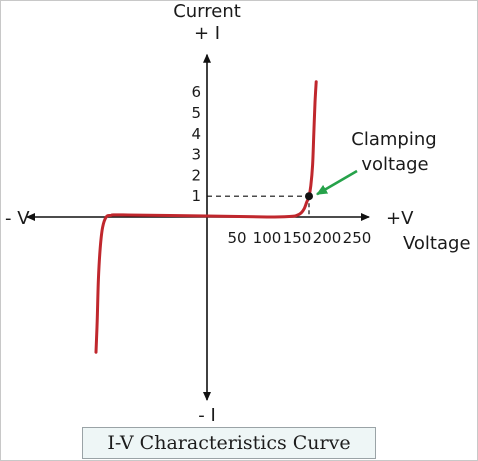 This screenshot has height=461, width=478. What do you see at coordinates (196, 196) in the screenshot?
I see `y-tick-label: 1` at bounding box center [196, 196].